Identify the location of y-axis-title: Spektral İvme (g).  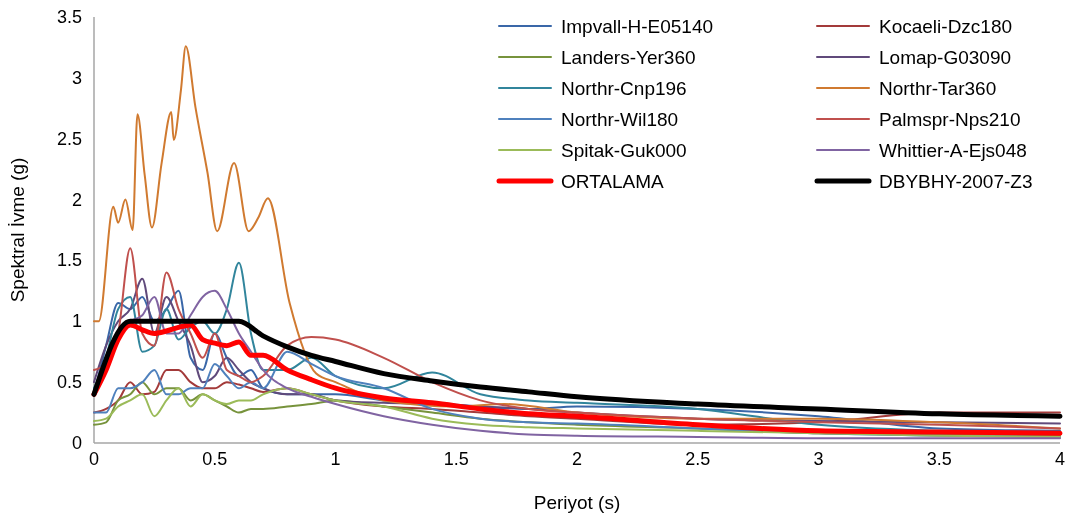
(17, 230).